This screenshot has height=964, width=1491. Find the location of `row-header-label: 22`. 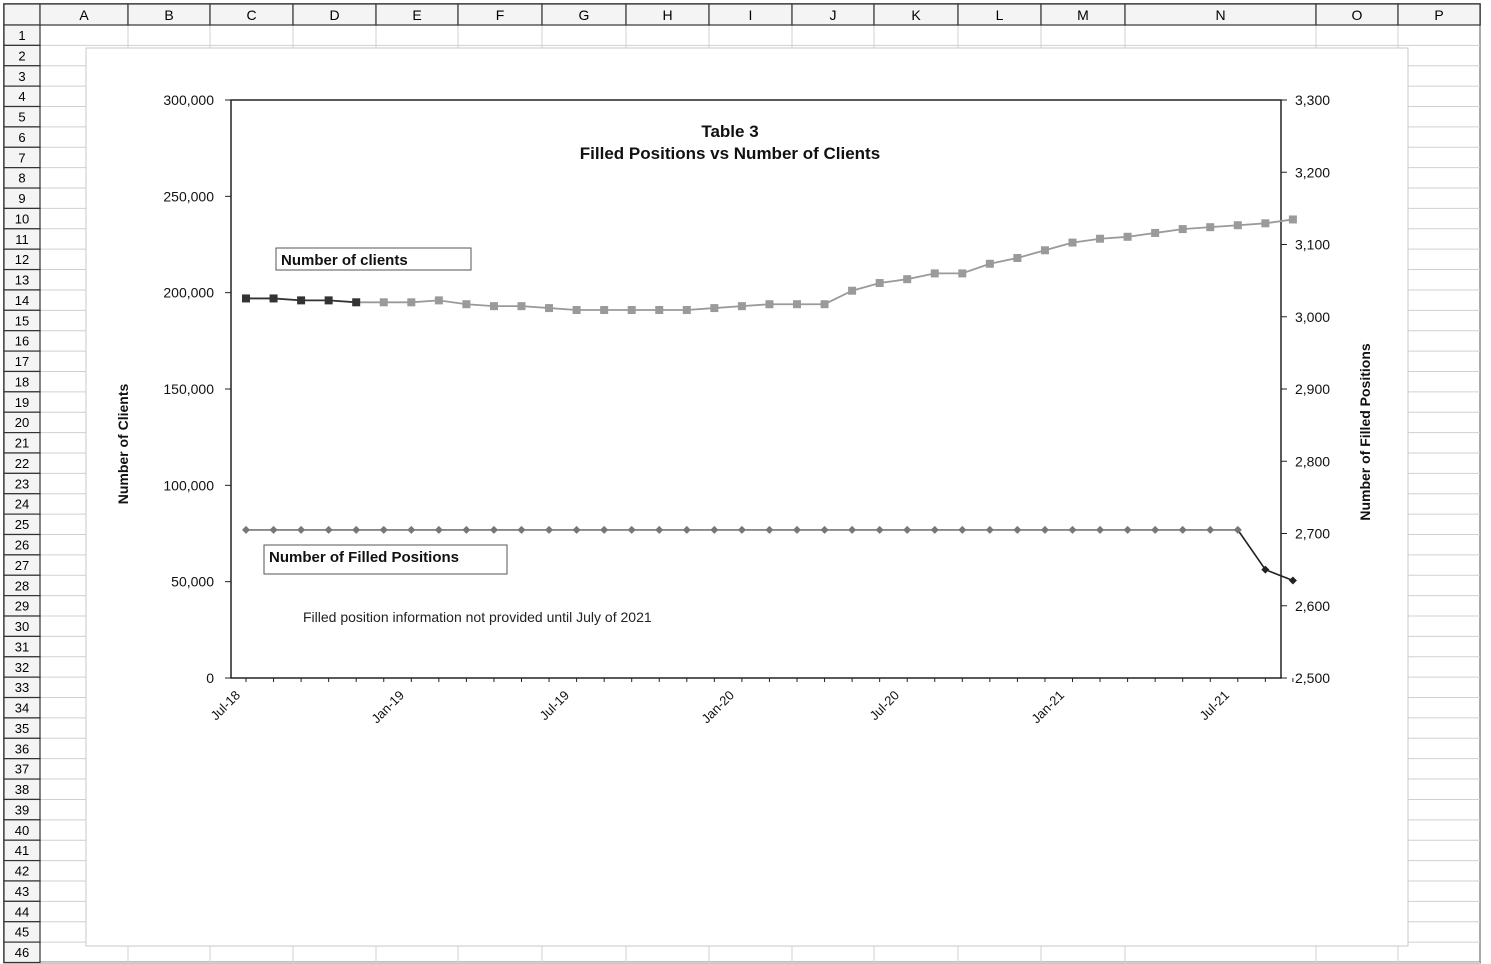

row-header-label: 22 is located at coordinates (22, 463).